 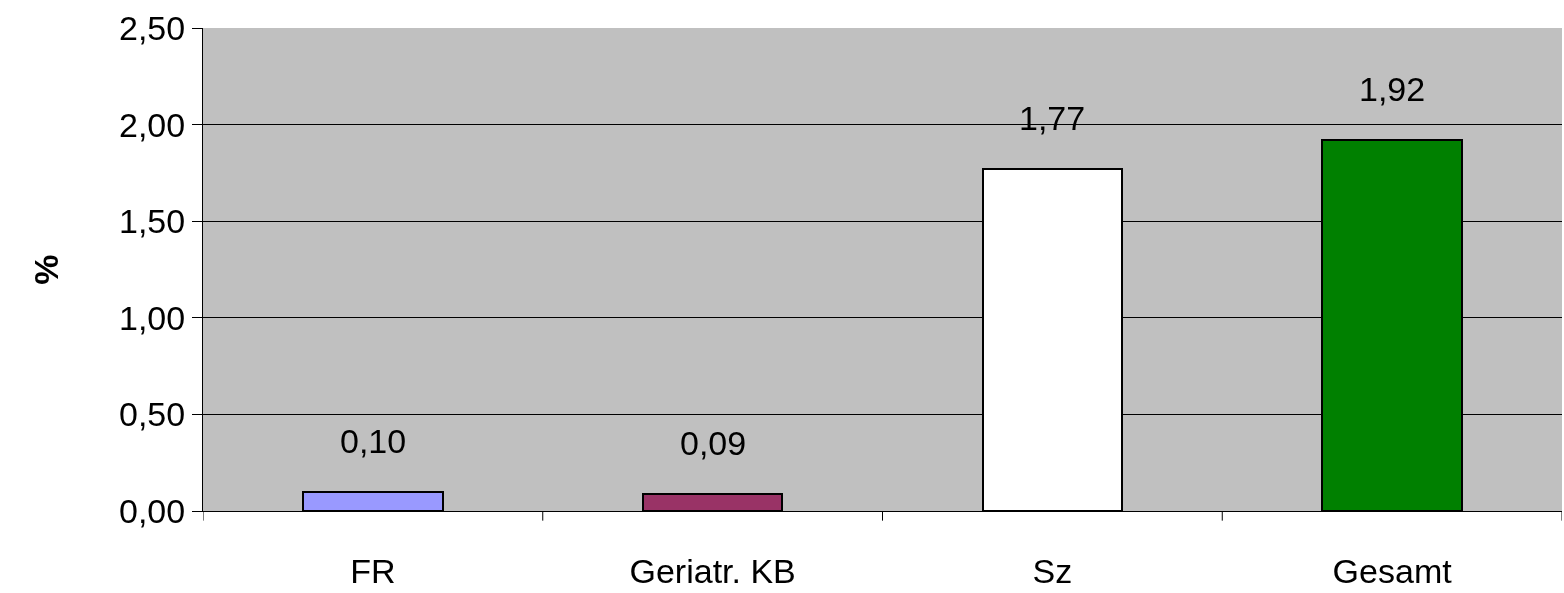 I want to click on y-tick-label: 2,50, so click(x=152, y=27).